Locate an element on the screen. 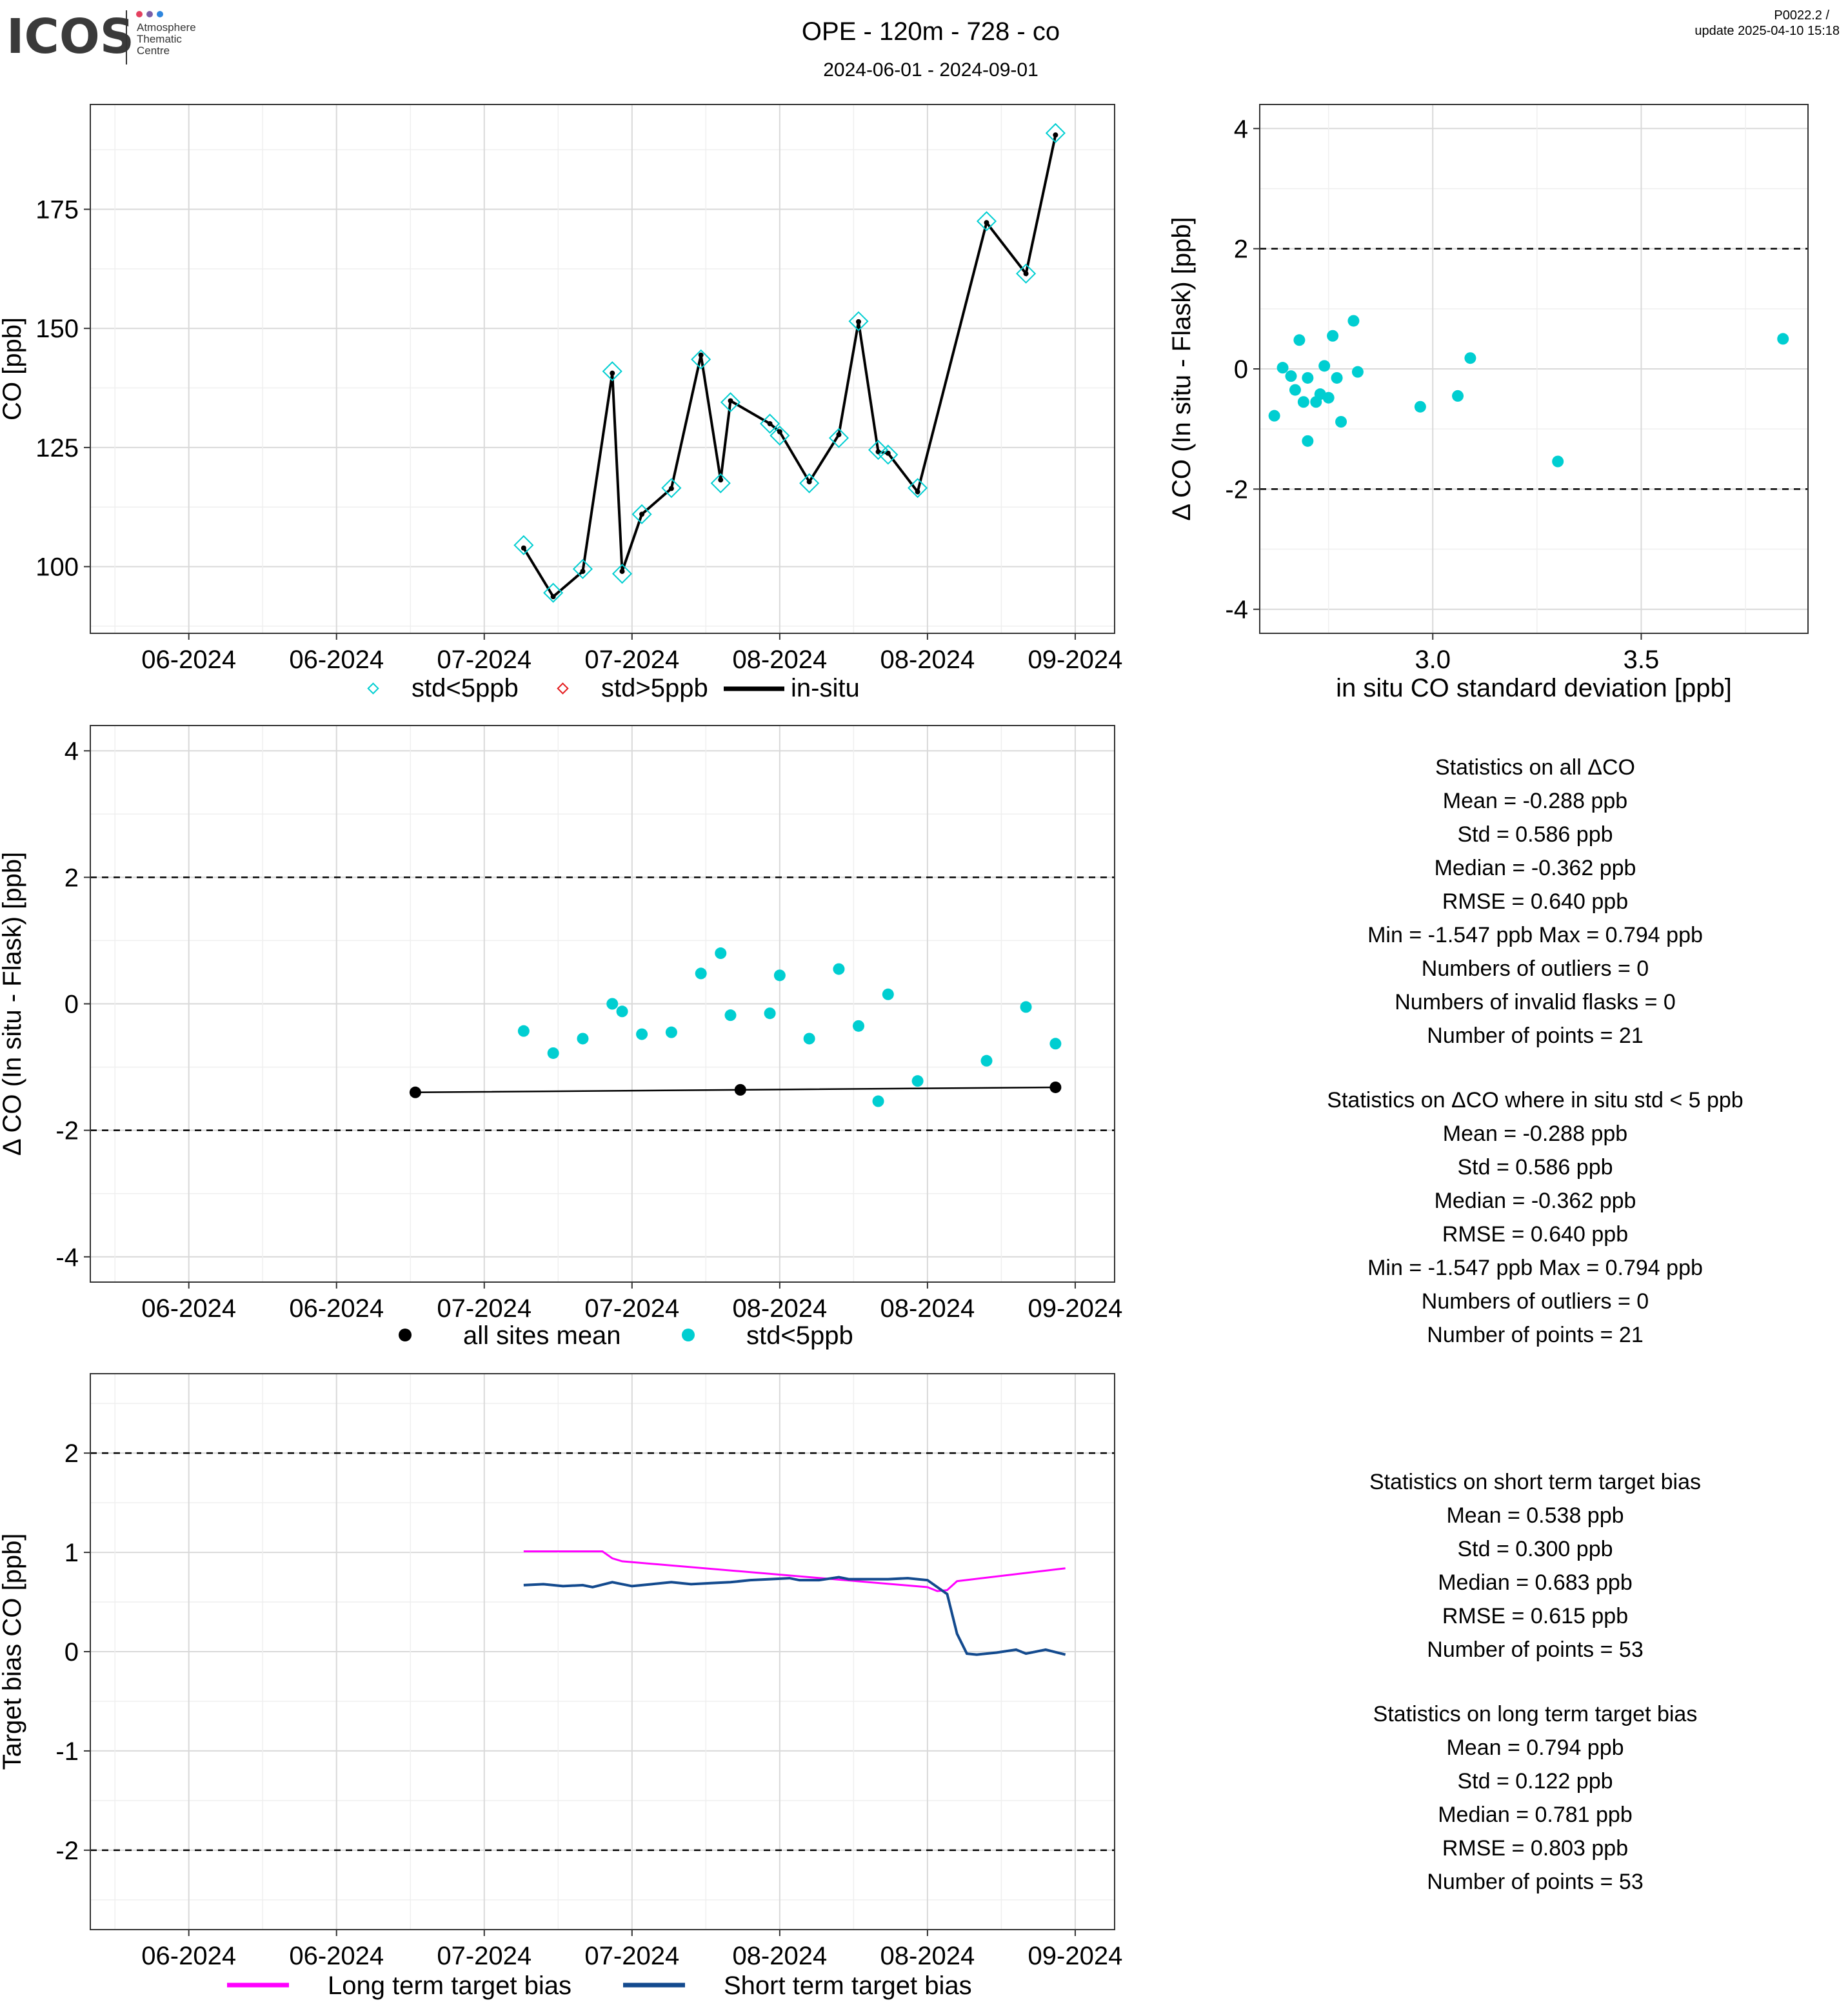 Image resolution: width=1848 pixels, height=2007 pixels. stats-line: RMSE = 0.640 ppb is located at coordinates (1535, 1234).